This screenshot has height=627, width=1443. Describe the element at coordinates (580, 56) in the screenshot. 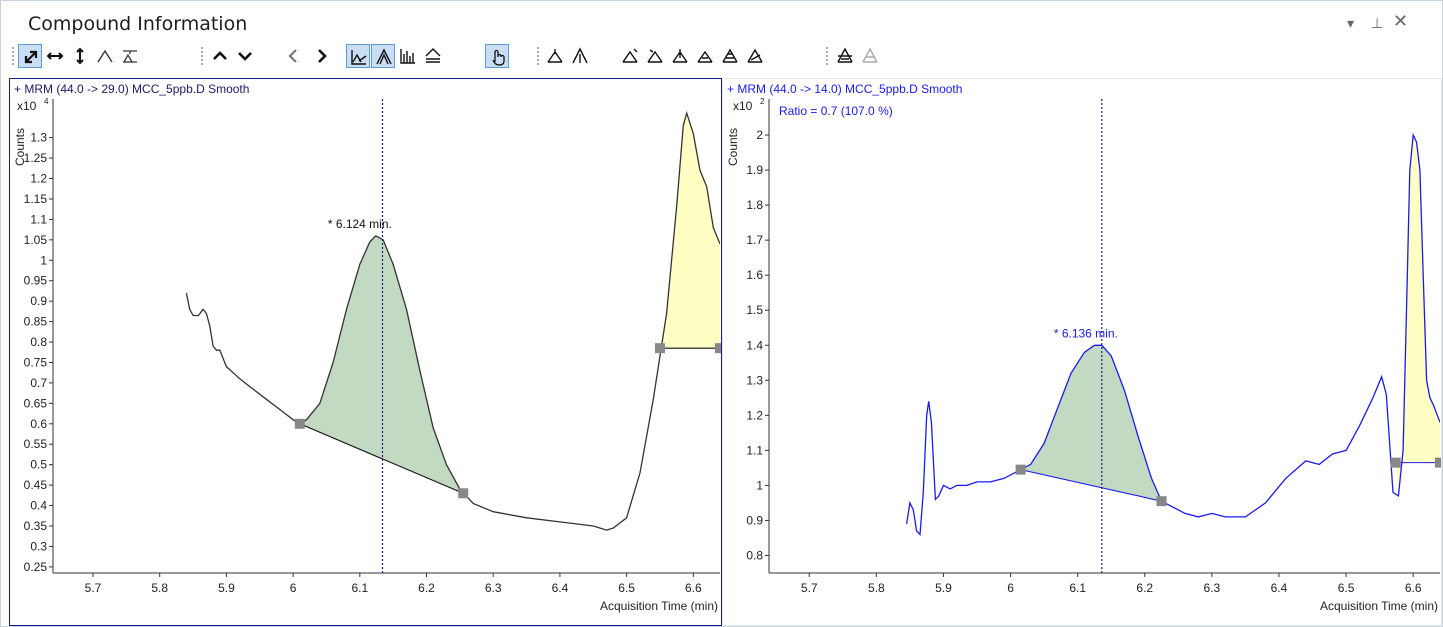

I see `pick-peak-icon` at that location.